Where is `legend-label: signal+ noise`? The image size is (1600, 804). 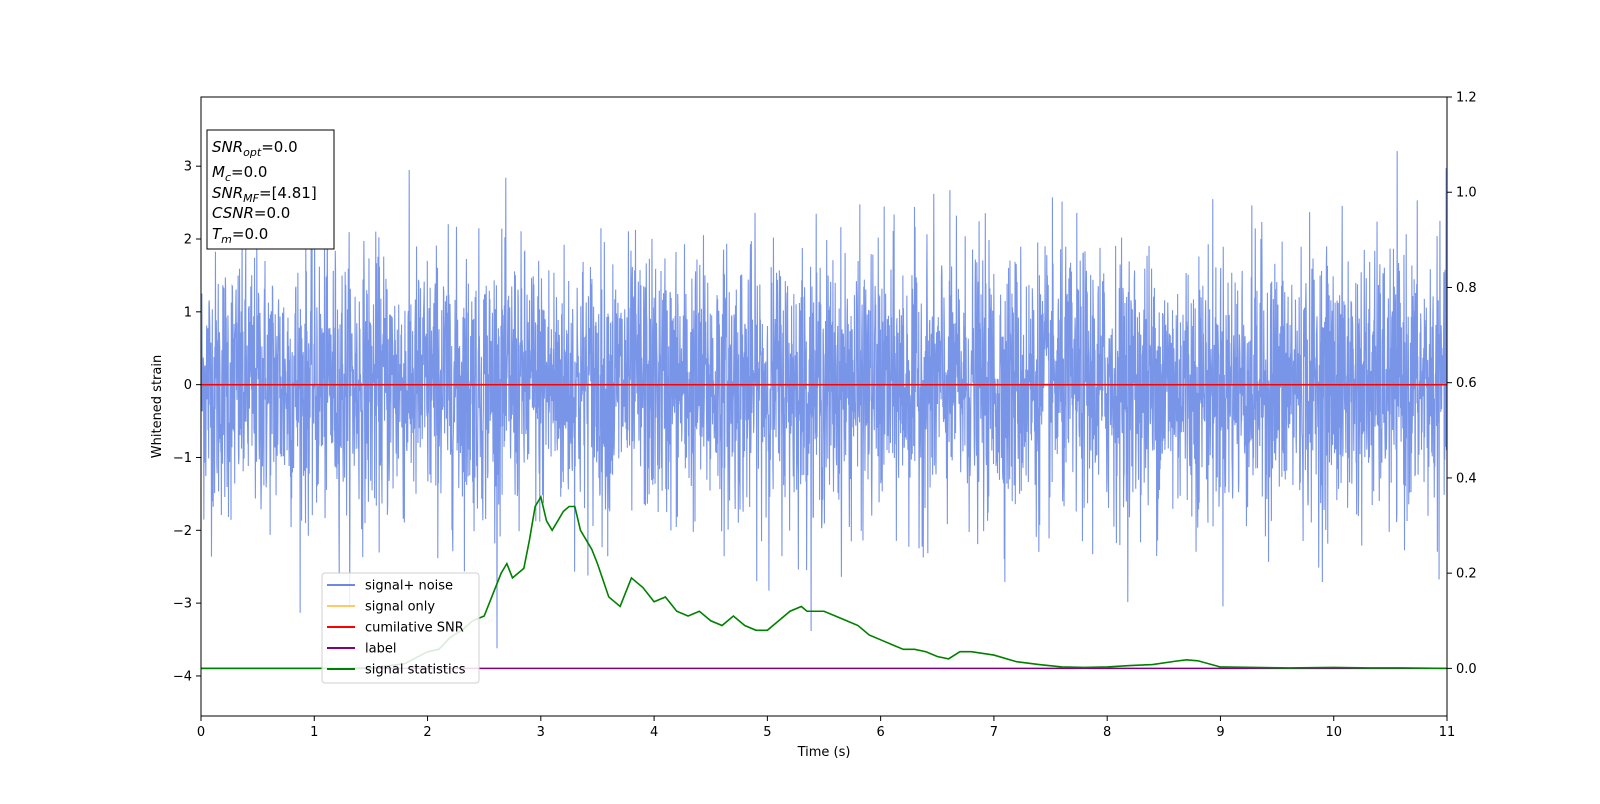 legend-label: signal+ noise is located at coordinates (409, 586).